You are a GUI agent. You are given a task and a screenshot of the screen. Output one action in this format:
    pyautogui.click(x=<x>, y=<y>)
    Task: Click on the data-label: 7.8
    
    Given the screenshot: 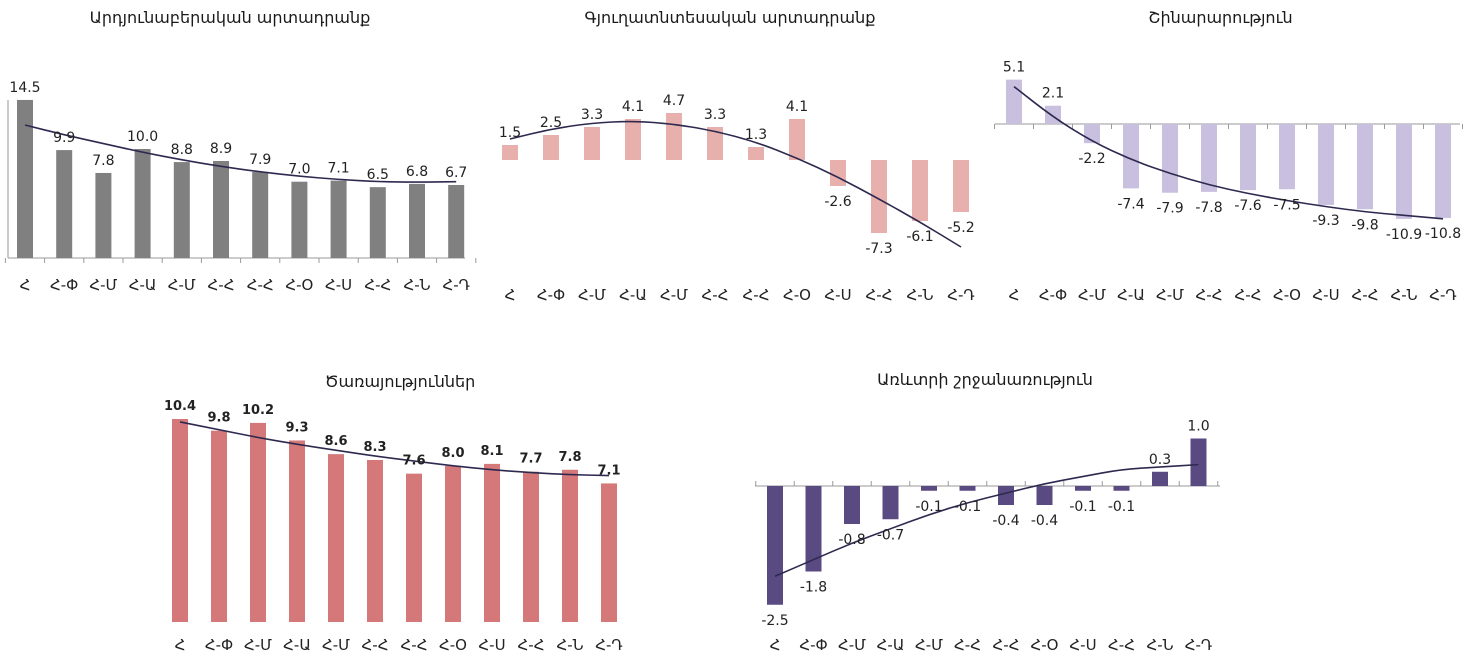 What is the action you would take?
    pyautogui.click(x=569, y=457)
    